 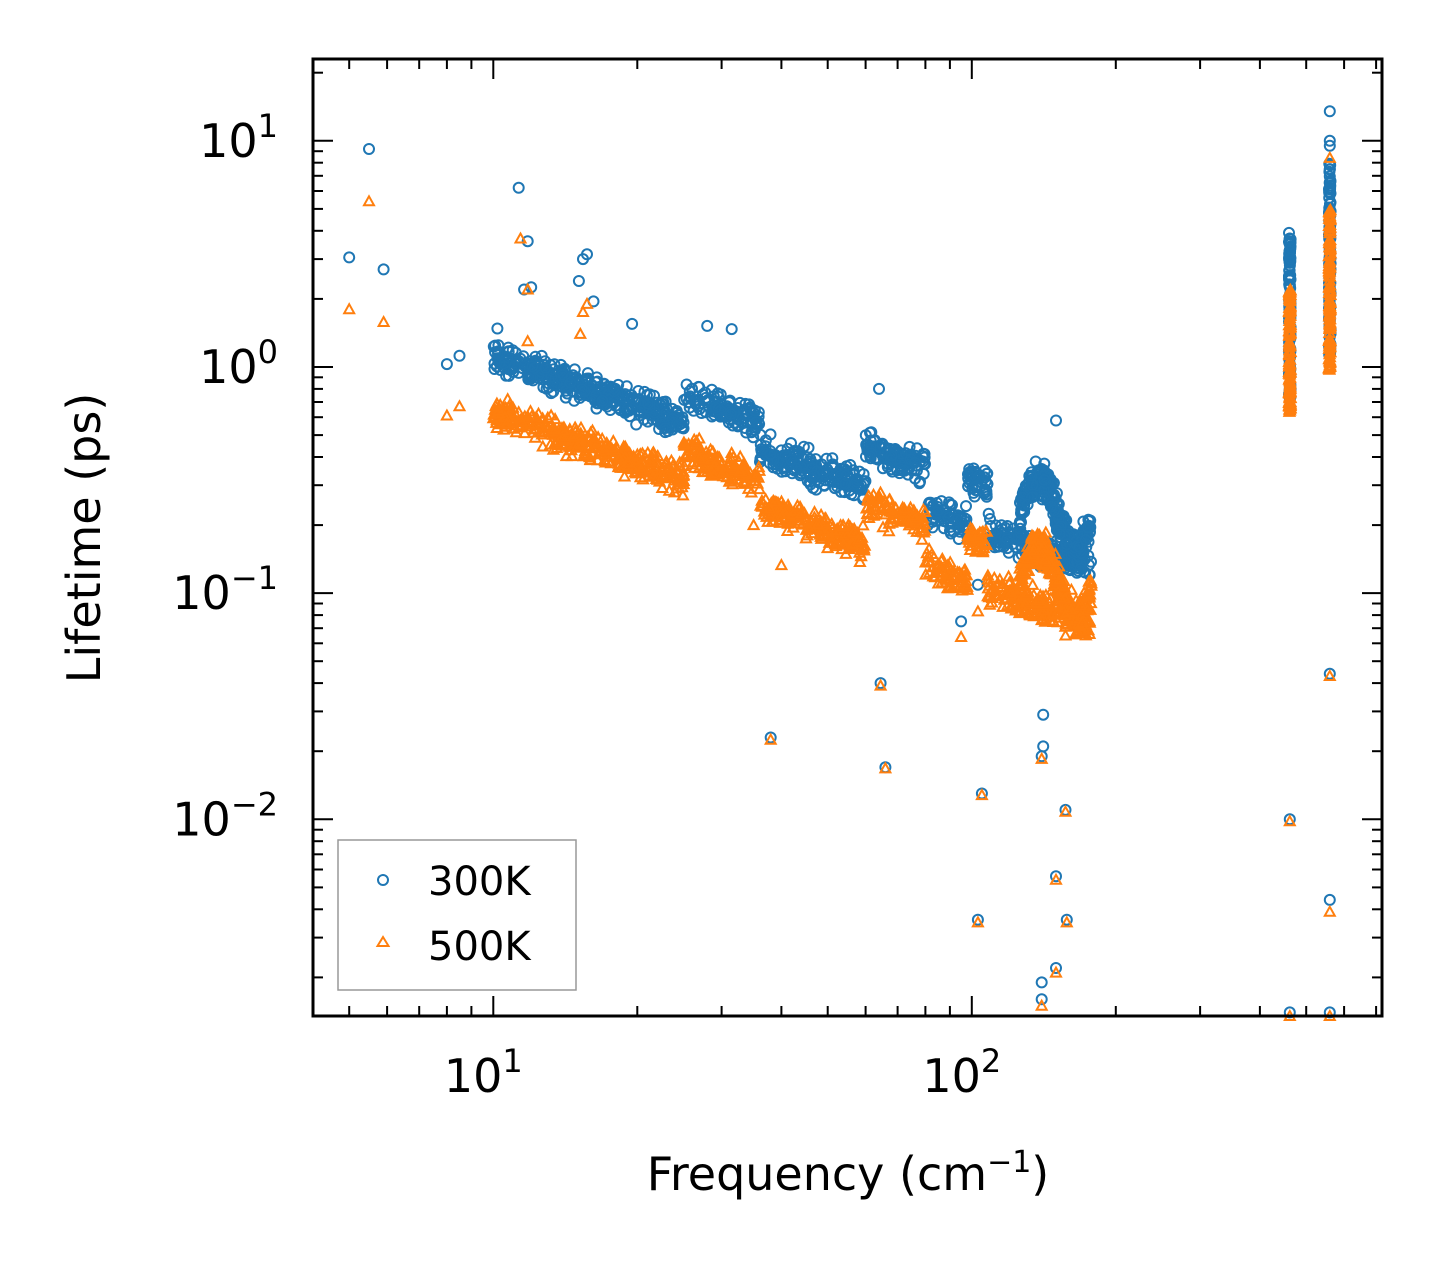 What do you see at coordinates (848, 1173) in the screenshot?
I see `x-axis-label: Frequency (cm−1)` at bounding box center [848, 1173].